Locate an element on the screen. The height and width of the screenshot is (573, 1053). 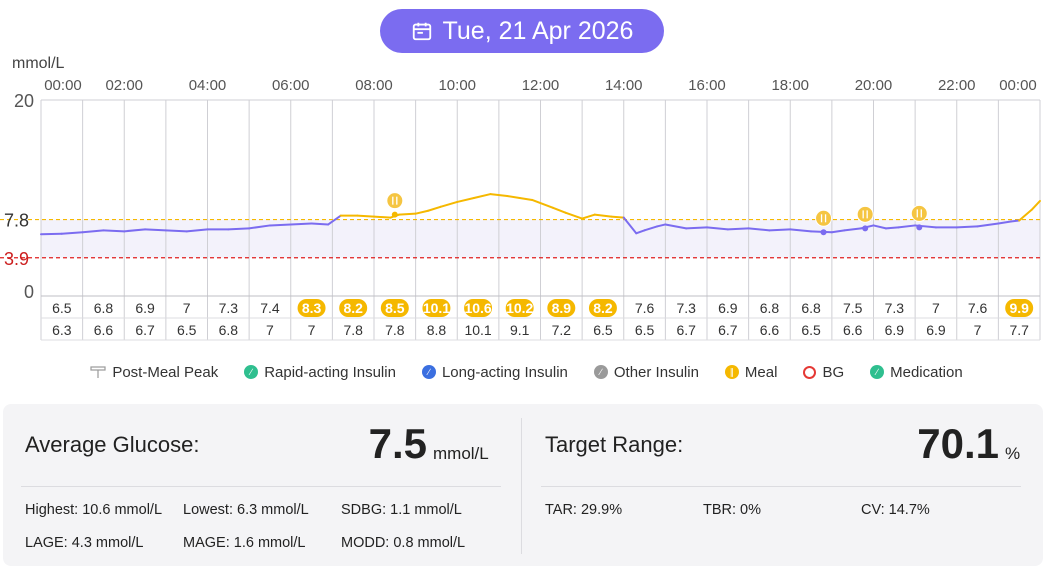
date-selector-button: Tue, 21 Apr 2026 is located at coordinates (522, 31).